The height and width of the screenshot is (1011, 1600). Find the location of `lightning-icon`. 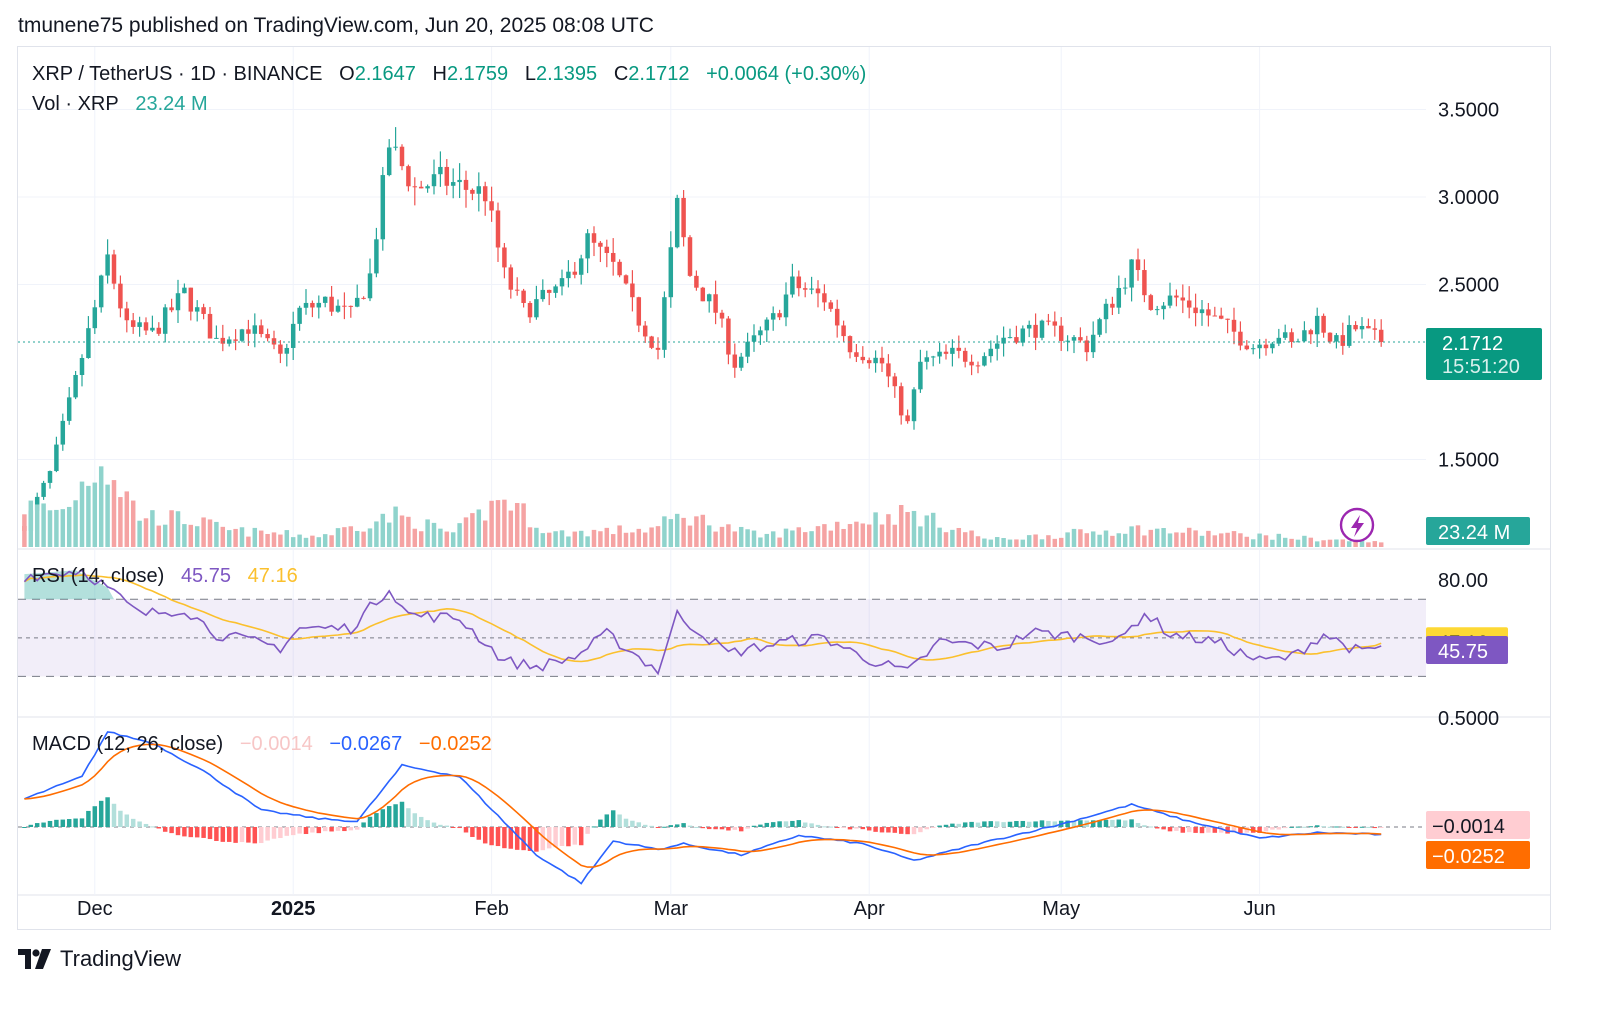

lightning-icon is located at coordinates (1357, 525).